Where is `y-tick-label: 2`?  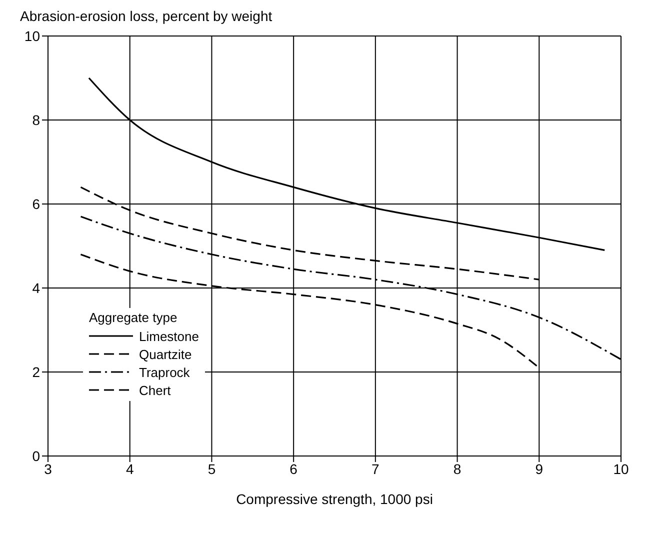
y-tick-label: 2 is located at coordinates (36, 372).